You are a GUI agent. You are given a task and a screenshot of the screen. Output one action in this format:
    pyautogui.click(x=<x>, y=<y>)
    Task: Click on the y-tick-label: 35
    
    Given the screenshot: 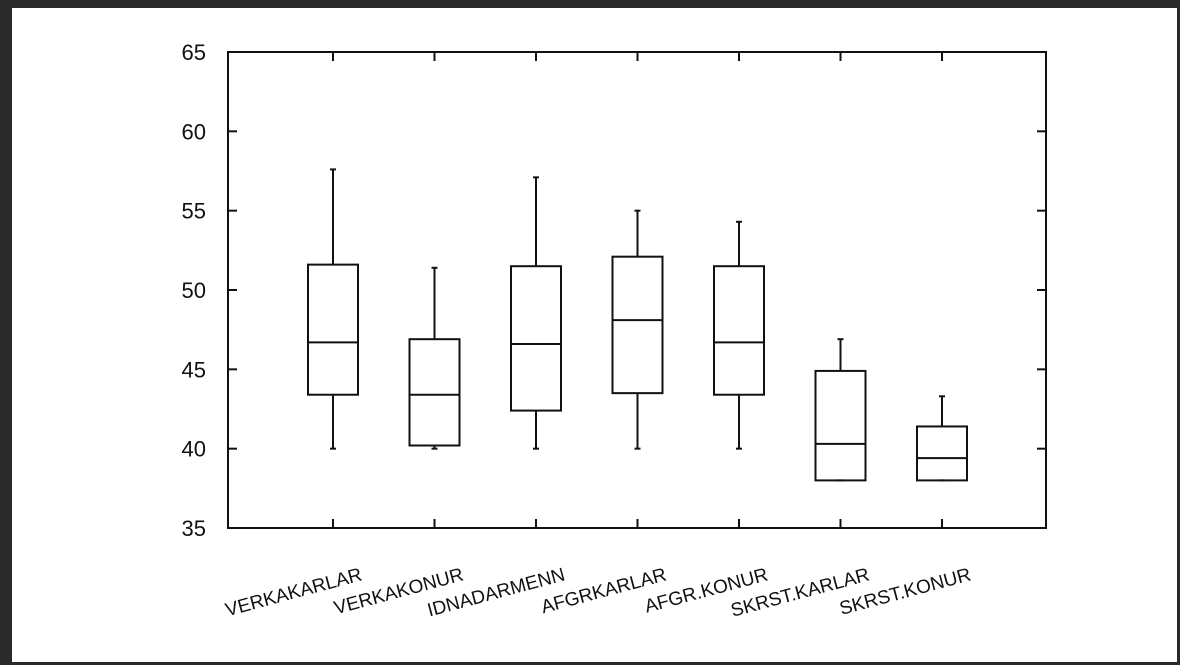 What is the action you would take?
    pyautogui.click(x=194, y=528)
    